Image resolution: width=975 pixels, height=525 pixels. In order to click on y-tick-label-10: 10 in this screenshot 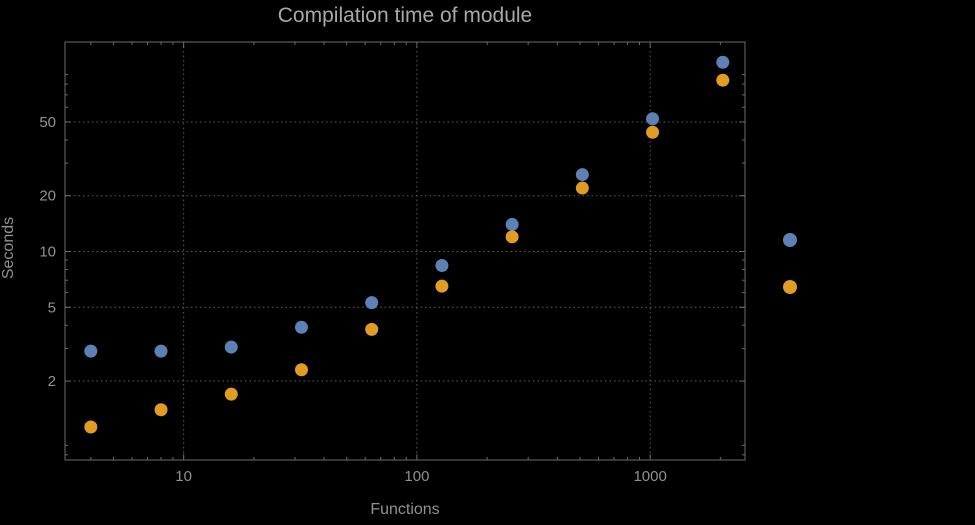, I will do `click(47, 251)`.